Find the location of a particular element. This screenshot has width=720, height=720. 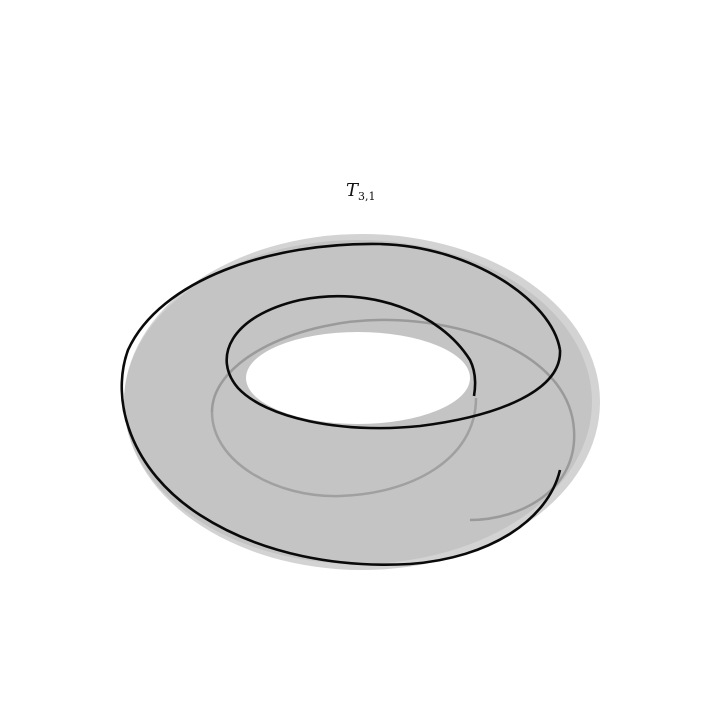

knot-inner-strand is located at coordinates (393, 362).